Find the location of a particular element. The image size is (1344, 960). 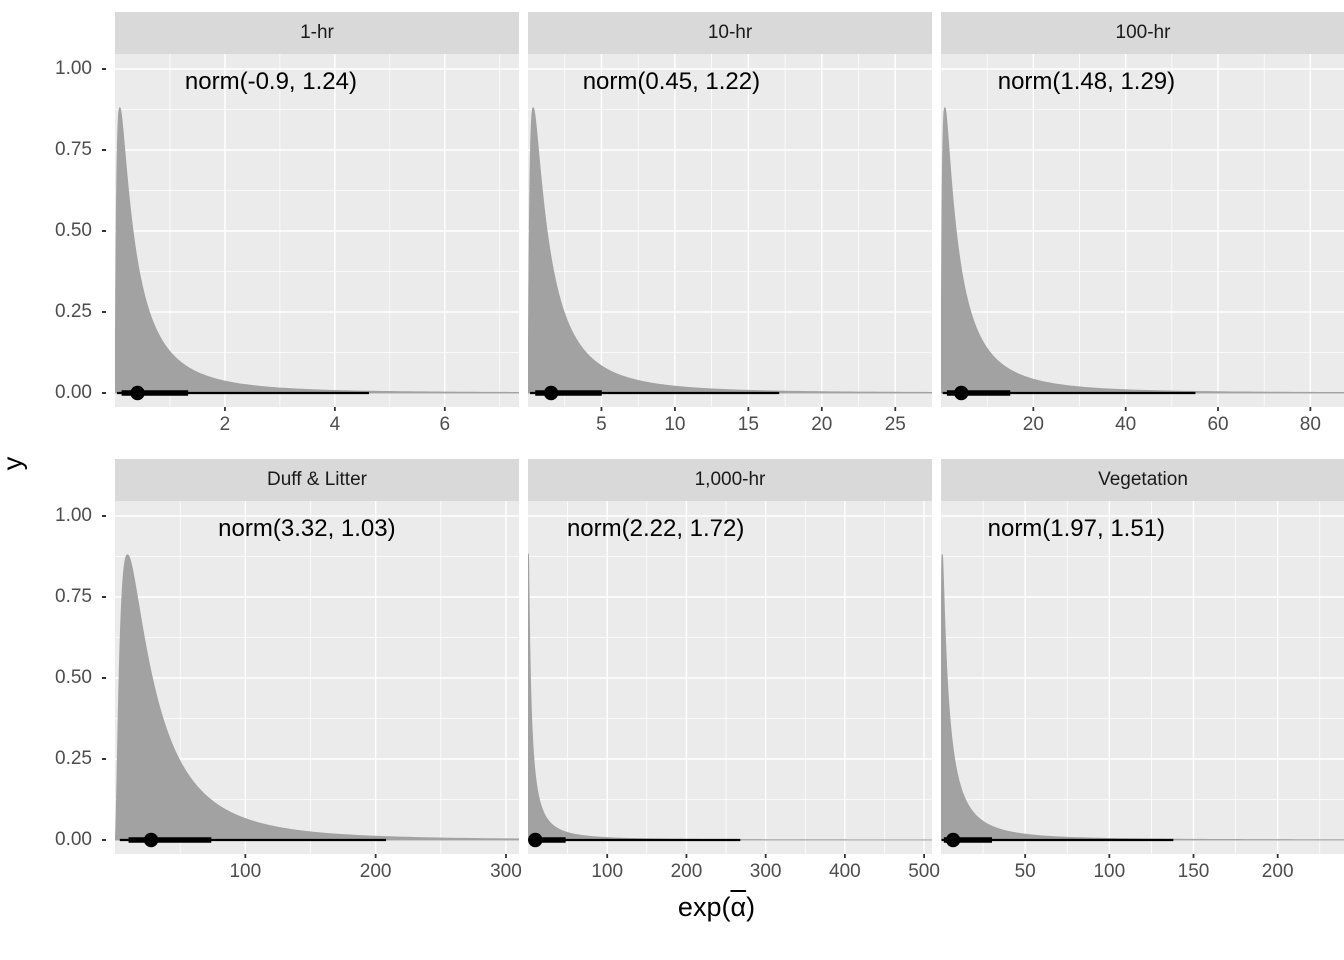

panel-x-axis: 100 200 300 is located at coordinates (318, 871).